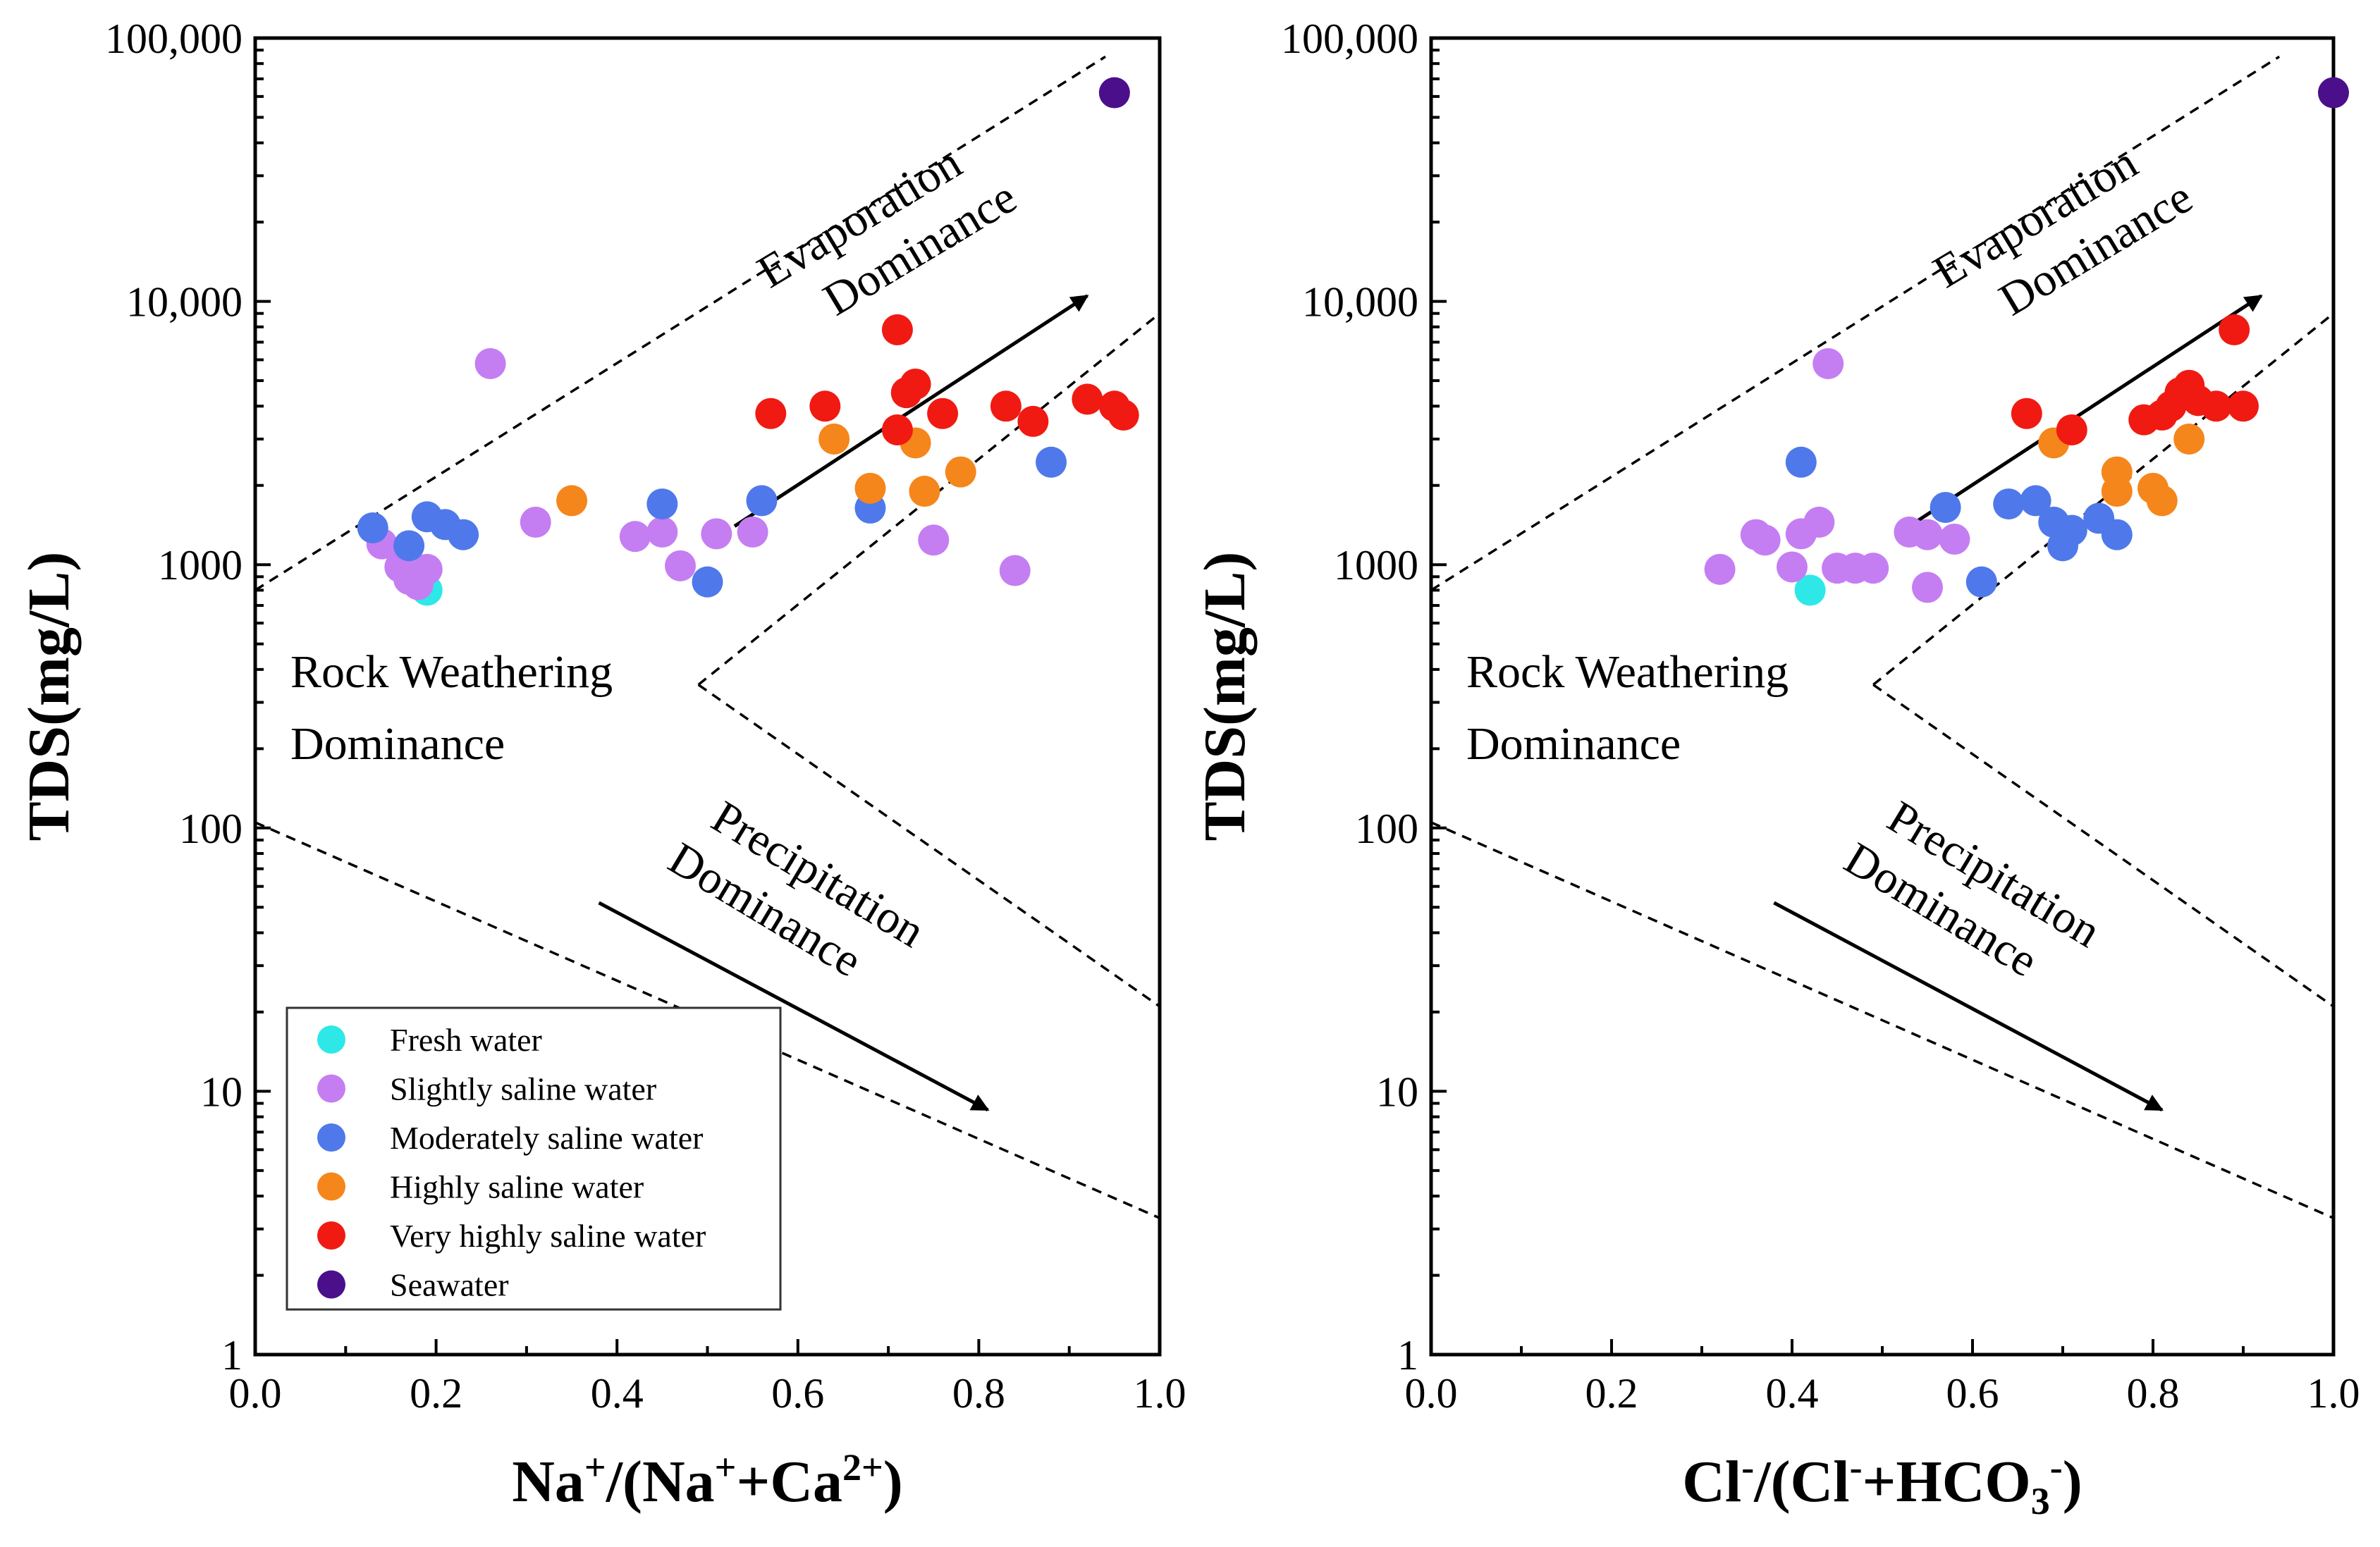 Image resolution: width=2380 pixels, height=1547 pixels. I want to click on x-tick-label: 0.2, so click(1612, 1393).